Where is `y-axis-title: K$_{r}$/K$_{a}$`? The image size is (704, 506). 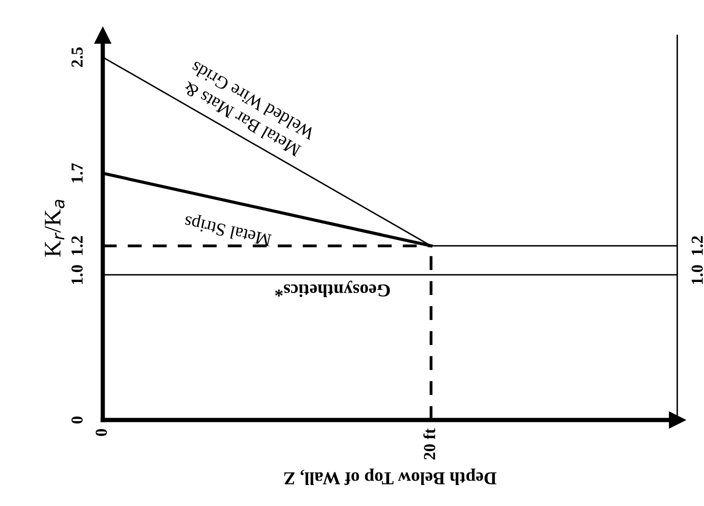 y-axis-title: K$_{r}$/K$_{a}$ is located at coordinates (54, 228).